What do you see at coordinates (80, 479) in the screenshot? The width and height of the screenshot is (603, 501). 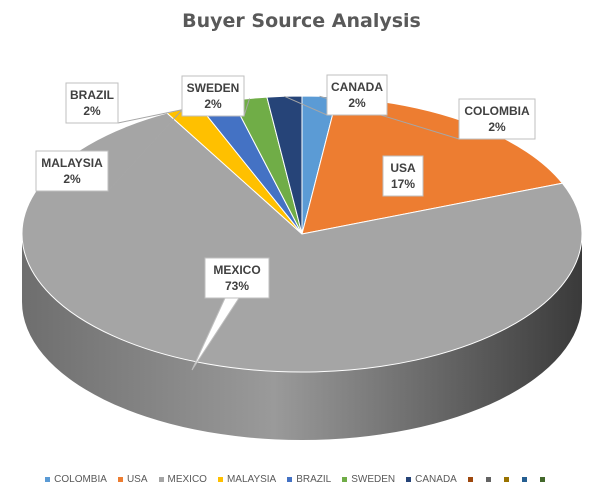 I see `legend-label-colombia: COLOMBIA` at bounding box center [80, 479].